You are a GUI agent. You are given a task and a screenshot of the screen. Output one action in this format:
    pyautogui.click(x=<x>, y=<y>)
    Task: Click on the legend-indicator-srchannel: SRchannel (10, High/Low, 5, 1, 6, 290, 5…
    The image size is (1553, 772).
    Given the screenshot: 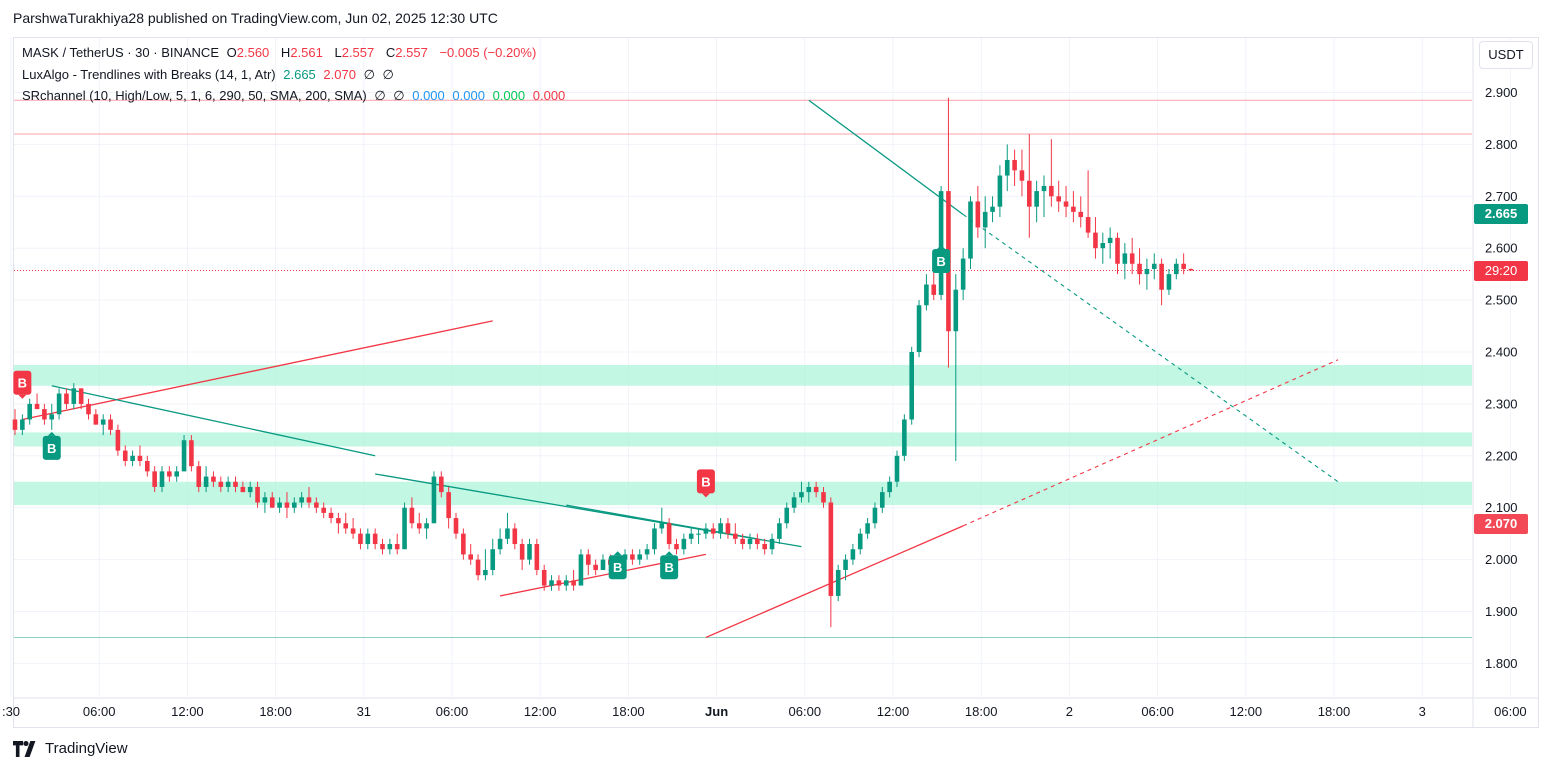 What is the action you would take?
    pyautogui.click(x=295, y=96)
    